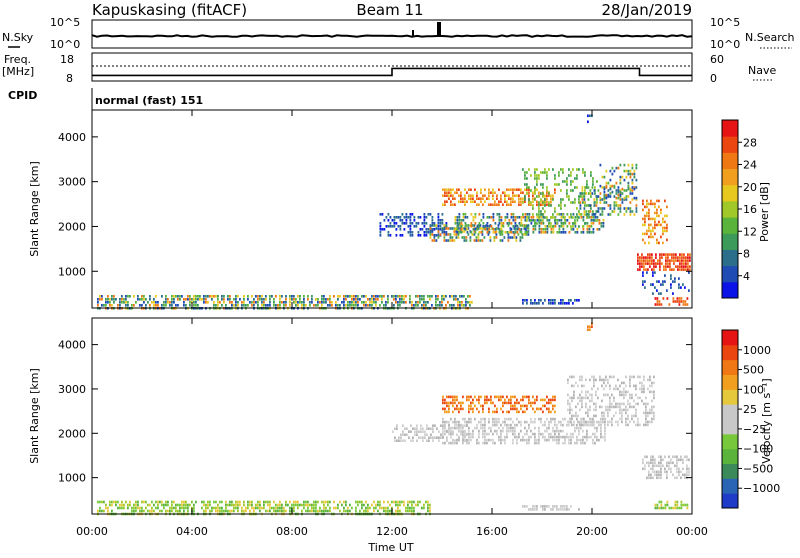 The height and width of the screenshot is (558, 800). What do you see at coordinates (730, 352) in the screenshot?
I see `colorbar-segment` at bounding box center [730, 352].